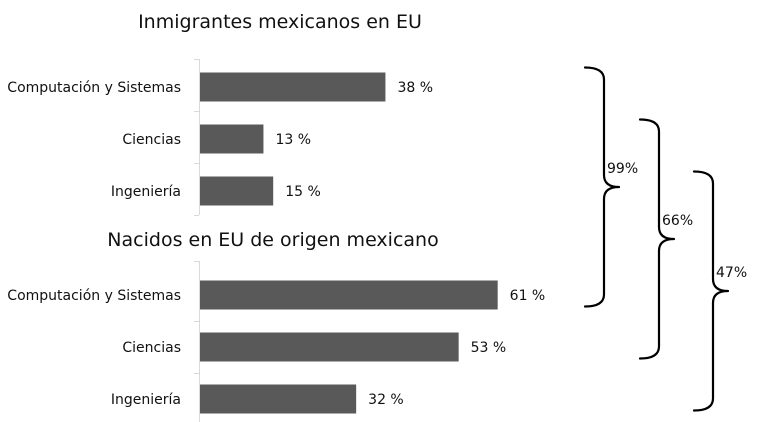  I want to click on data-label: 32 %, so click(386, 400).